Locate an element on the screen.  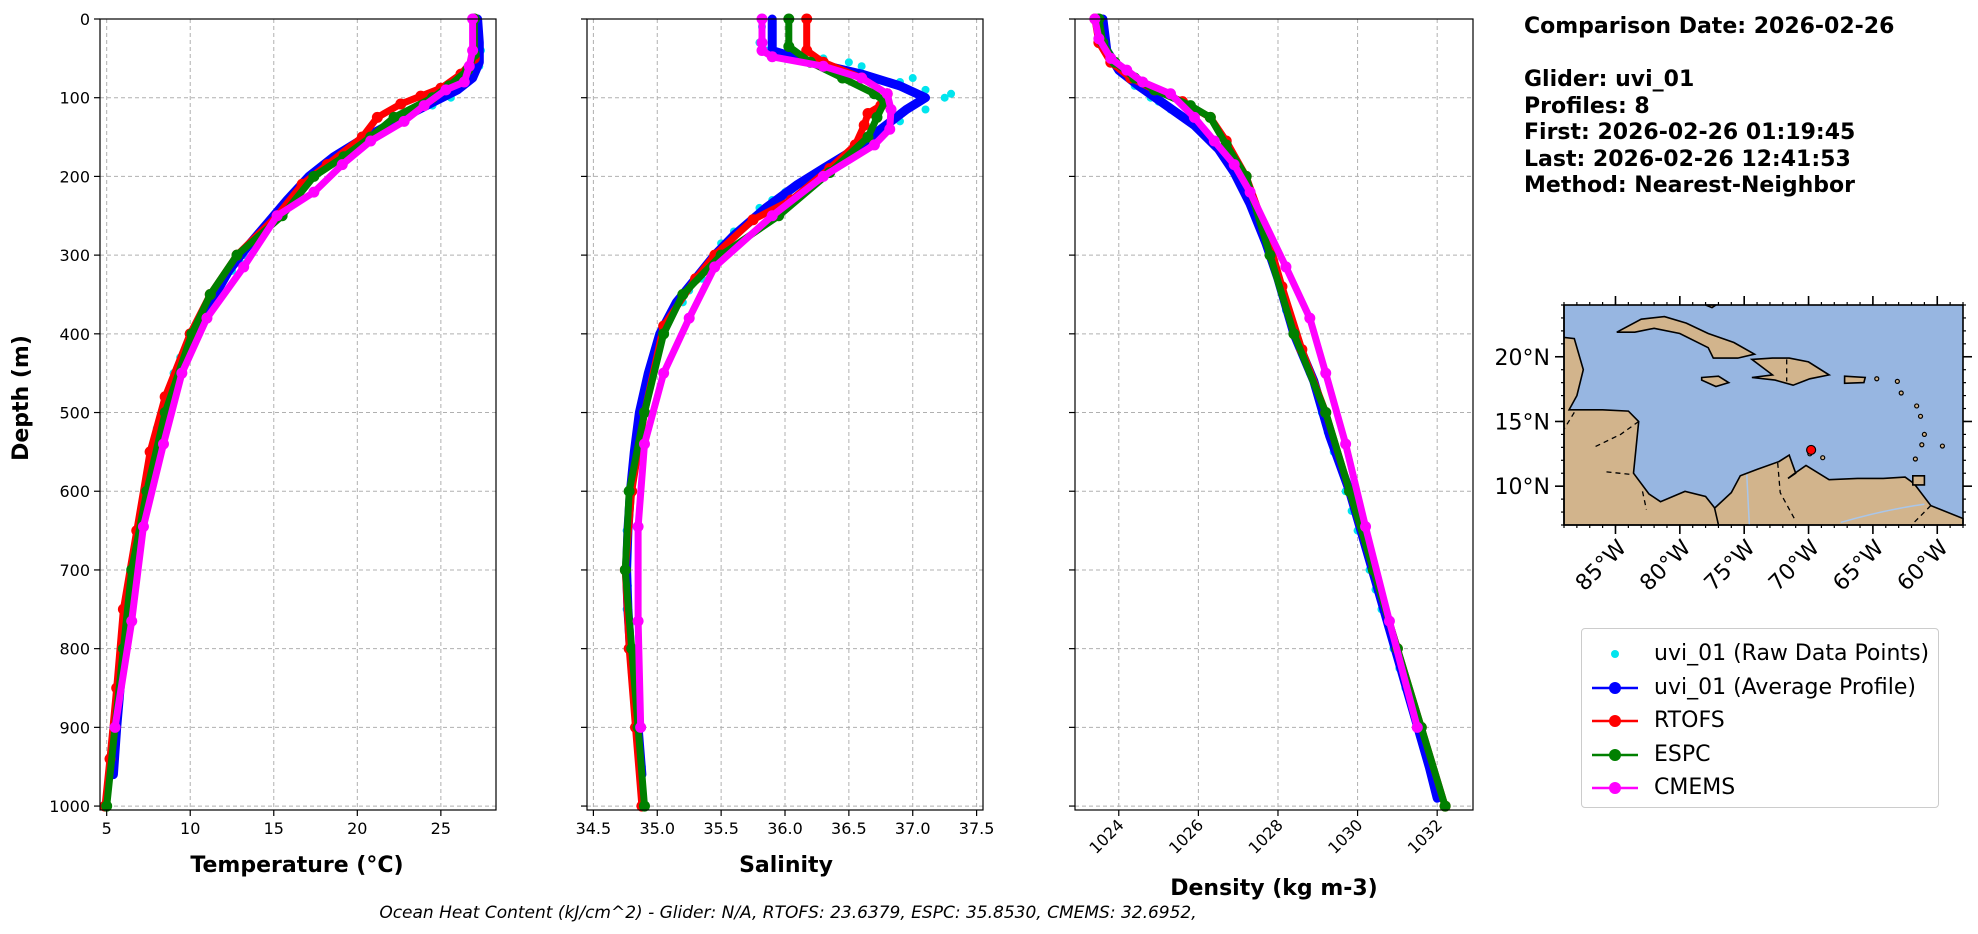
salinity-axis-label: Salinity is located at coordinates (786, 865).